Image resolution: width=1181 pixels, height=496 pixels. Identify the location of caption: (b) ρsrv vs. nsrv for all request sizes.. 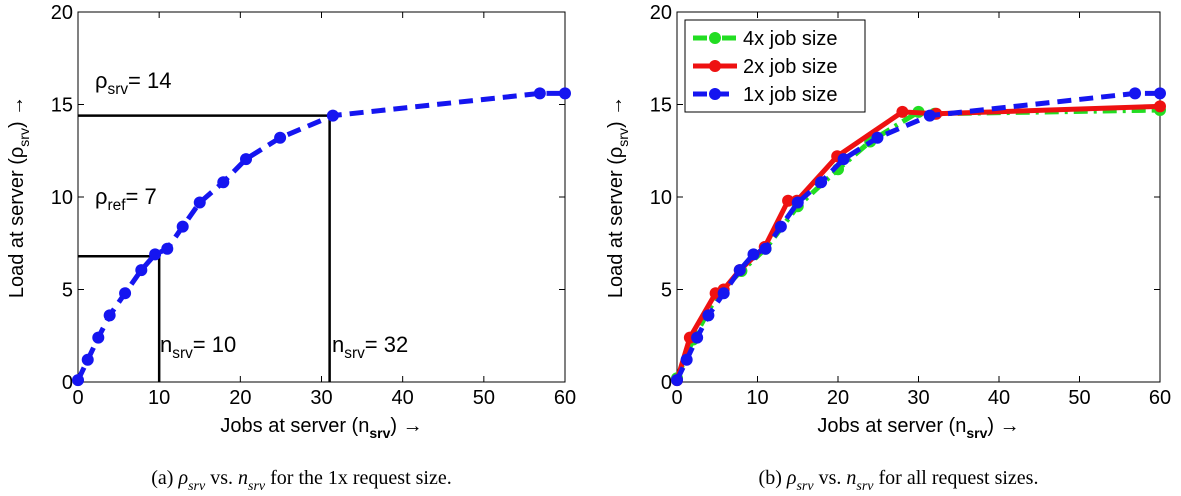
(899, 480).